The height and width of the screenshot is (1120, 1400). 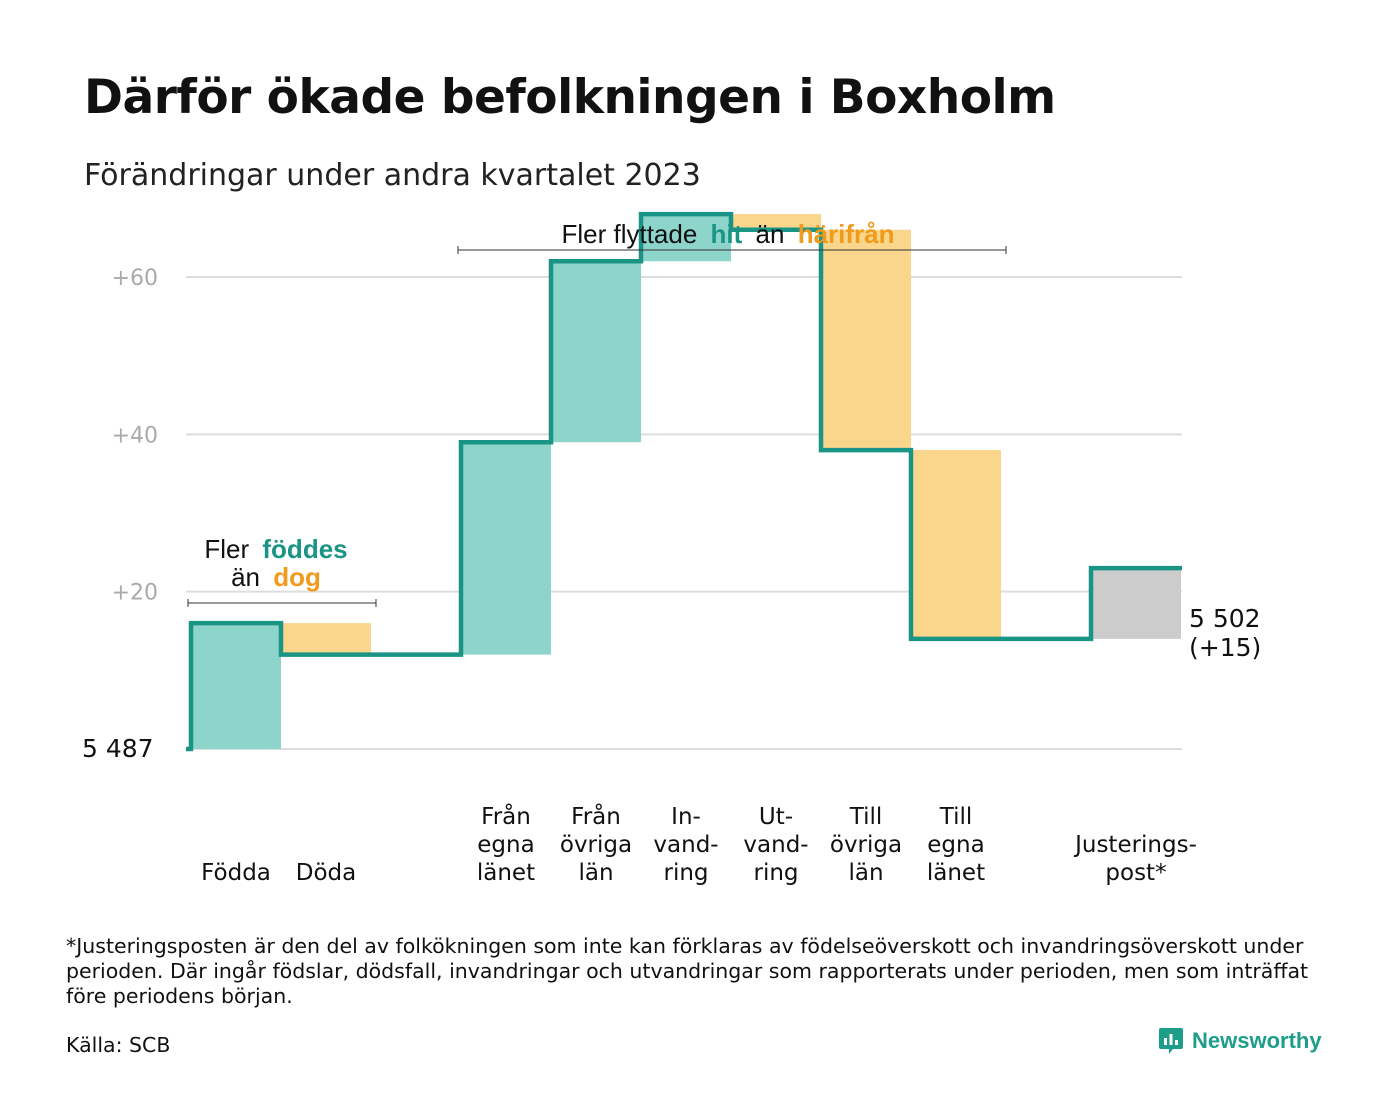 I want to click on category-label: Justerings-, so click(x=1135, y=845).